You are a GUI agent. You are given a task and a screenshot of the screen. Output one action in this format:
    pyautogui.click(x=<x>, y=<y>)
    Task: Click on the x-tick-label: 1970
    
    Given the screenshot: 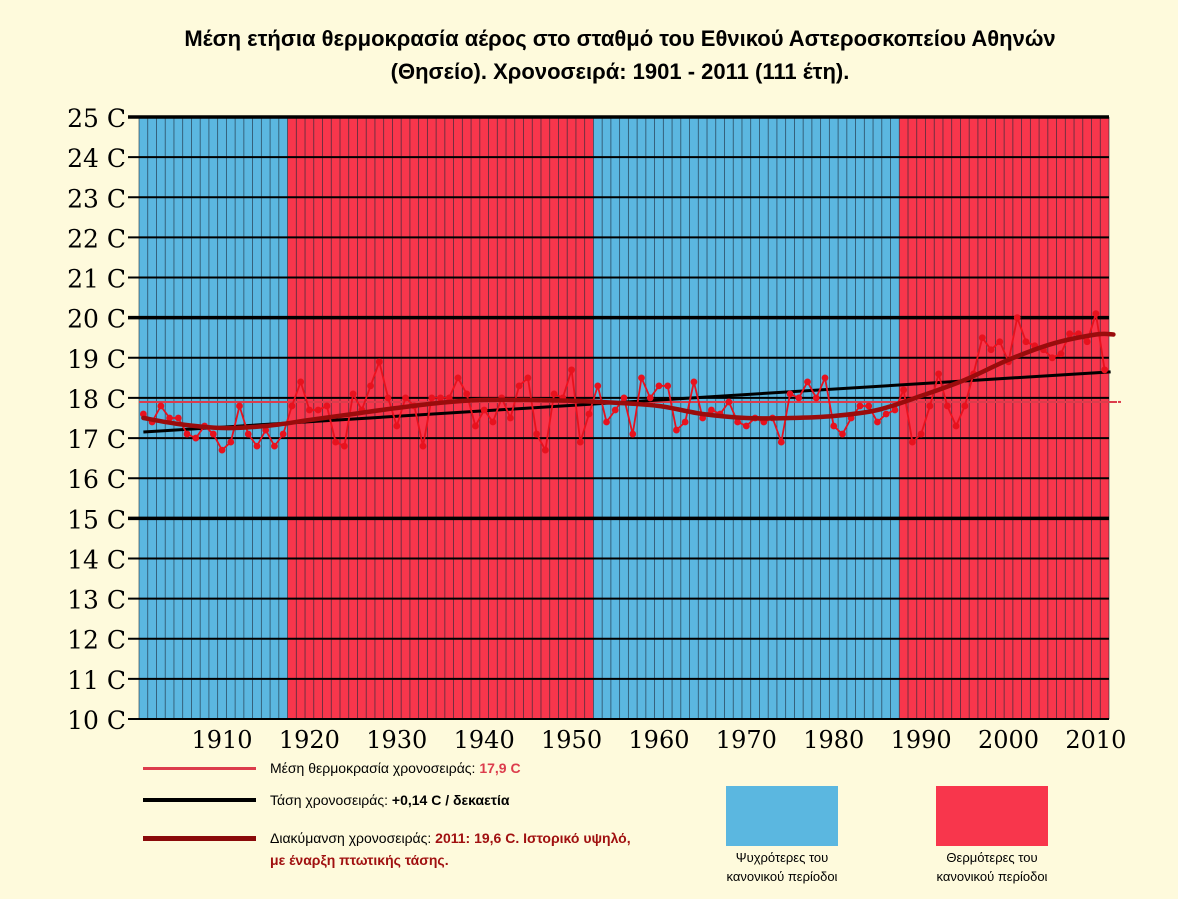 What is the action you would take?
    pyautogui.click(x=746, y=740)
    